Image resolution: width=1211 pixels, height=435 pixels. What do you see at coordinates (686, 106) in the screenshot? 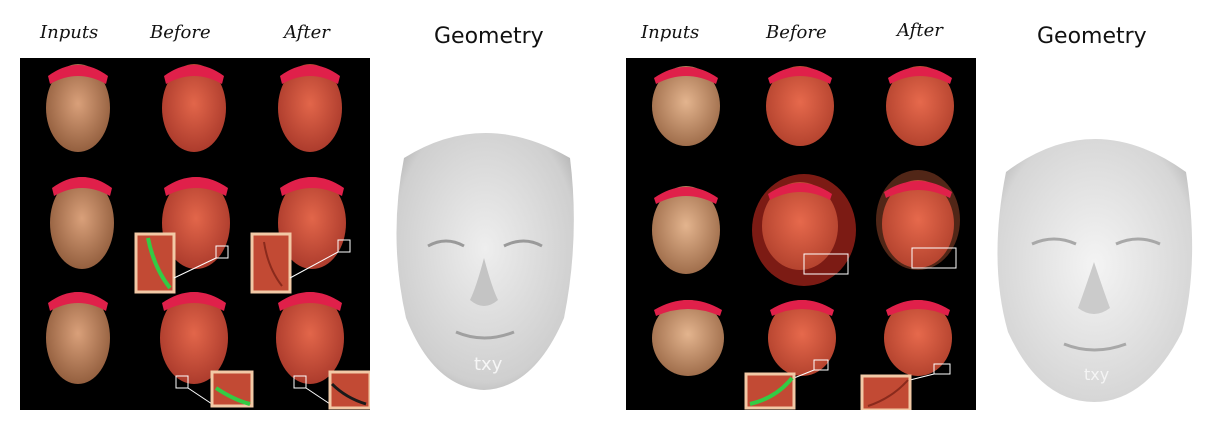
I see `right-row1-input-face` at bounding box center [686, 106].